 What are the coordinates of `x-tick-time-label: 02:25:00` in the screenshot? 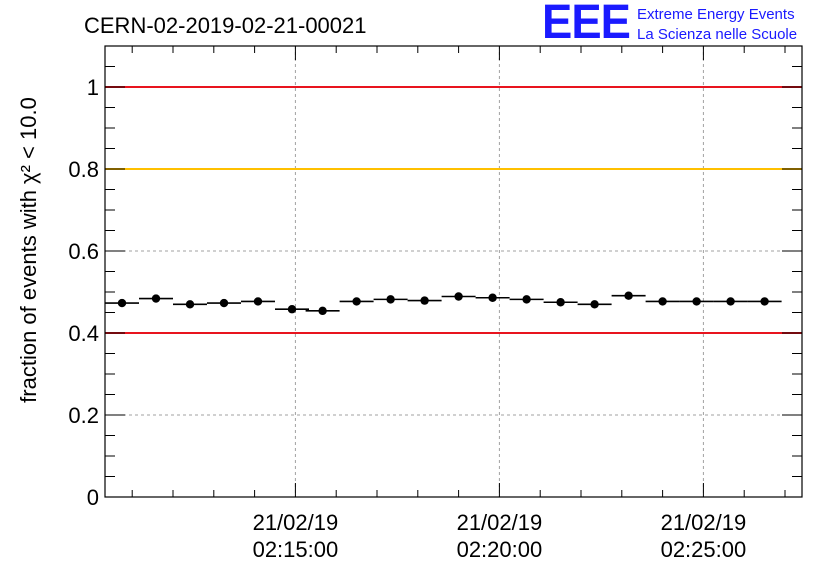 It's located at (704, 549).